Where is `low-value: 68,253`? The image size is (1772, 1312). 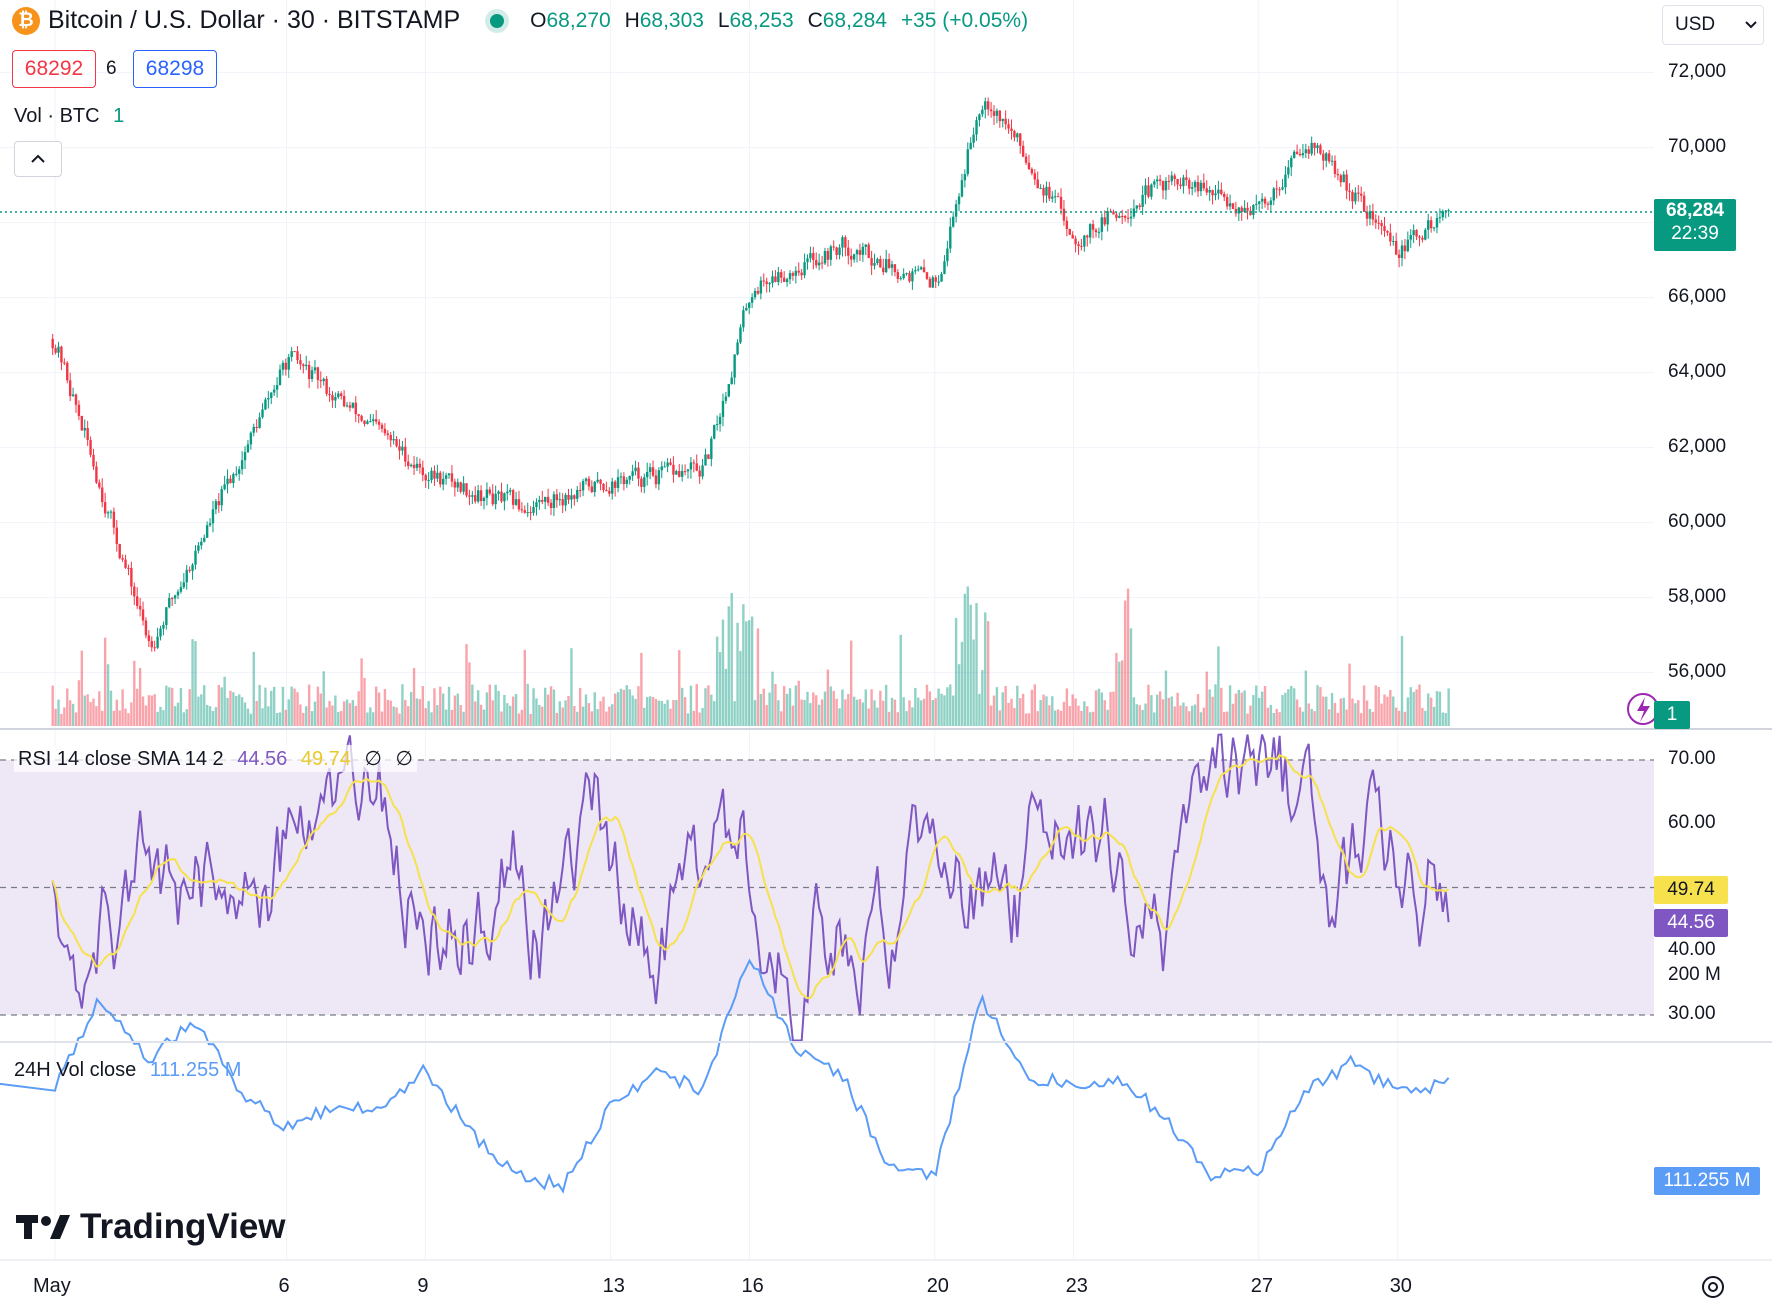 low-value: 68,253 is located at coordinates (761, 20).